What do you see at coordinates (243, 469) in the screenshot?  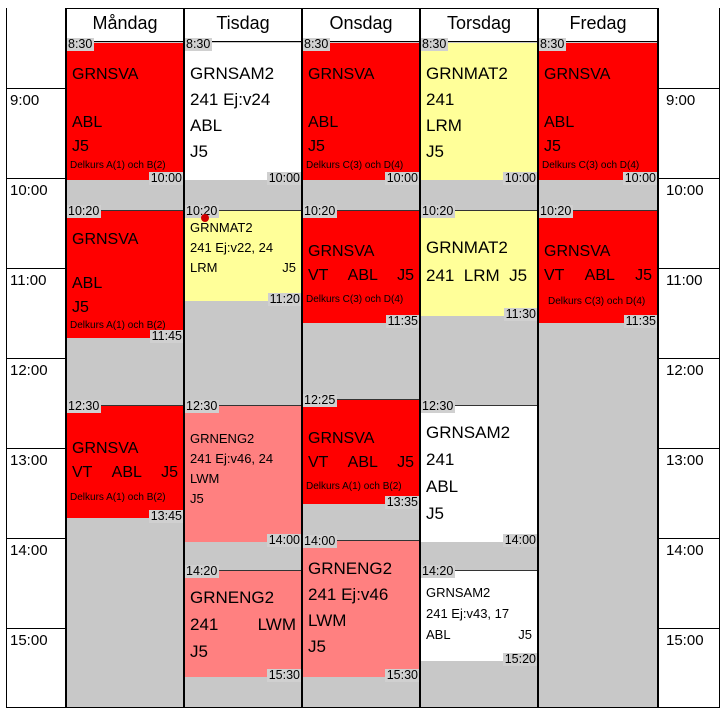 I see `lesson-info: GRNENG2 241 Ej:v46, 24 LWM J5` at bounding box center [243, 469].